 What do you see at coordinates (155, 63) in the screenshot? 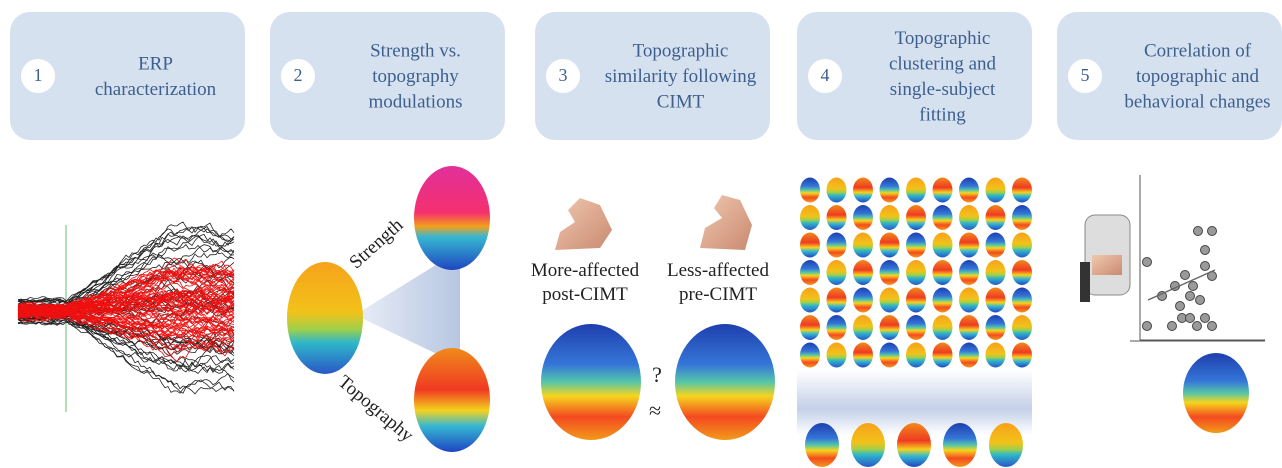
I see `step-label: ERP` at bounding box center [155, 63].